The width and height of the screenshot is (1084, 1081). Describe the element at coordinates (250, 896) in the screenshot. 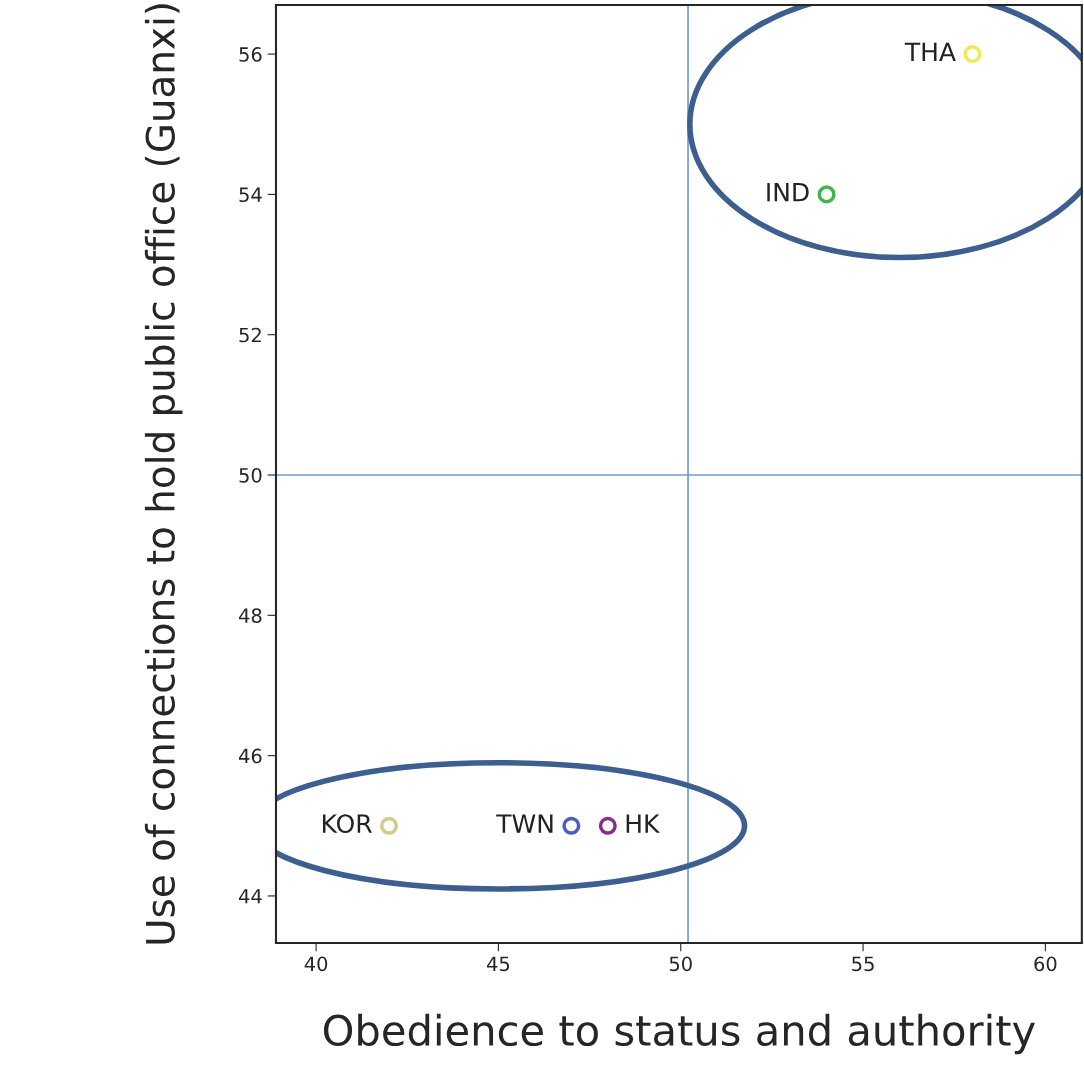

I see `y-tick-label: 44` at that location.